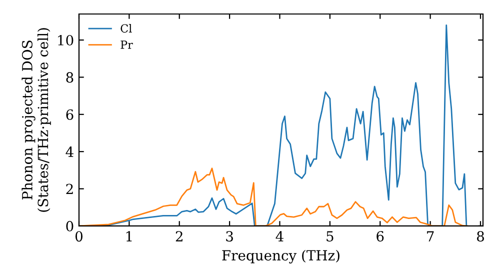 This screenshot has width=500, height=280. I want to click on x-tick-label: 0, so click(78, 236).